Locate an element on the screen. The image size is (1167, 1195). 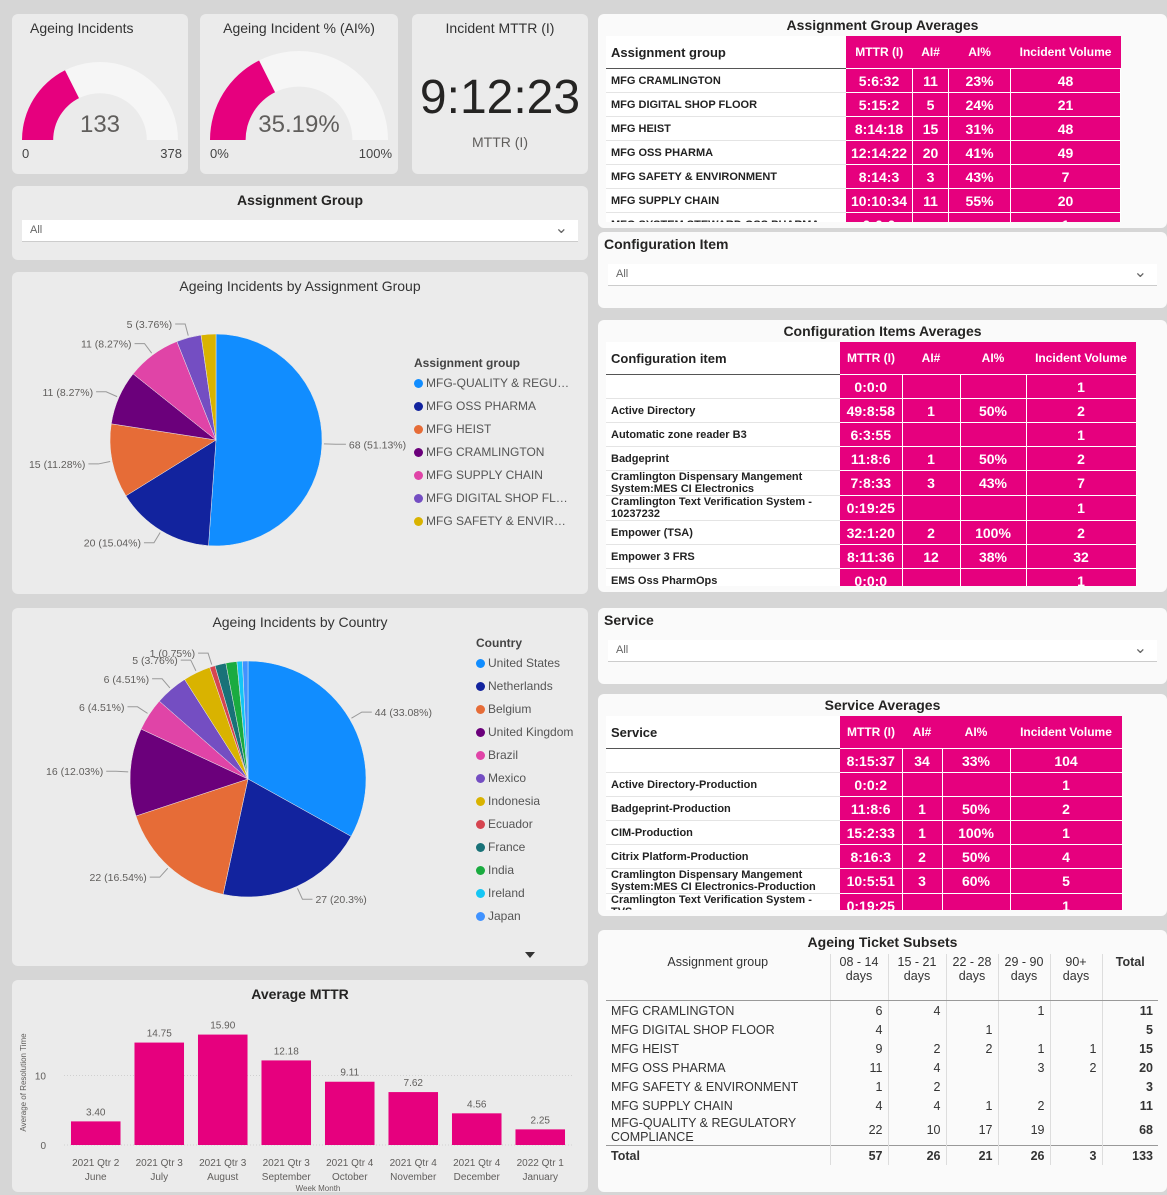
table-row: Automatic zone reader B3 6:3:55 1 is located at coordinates (871, 434).